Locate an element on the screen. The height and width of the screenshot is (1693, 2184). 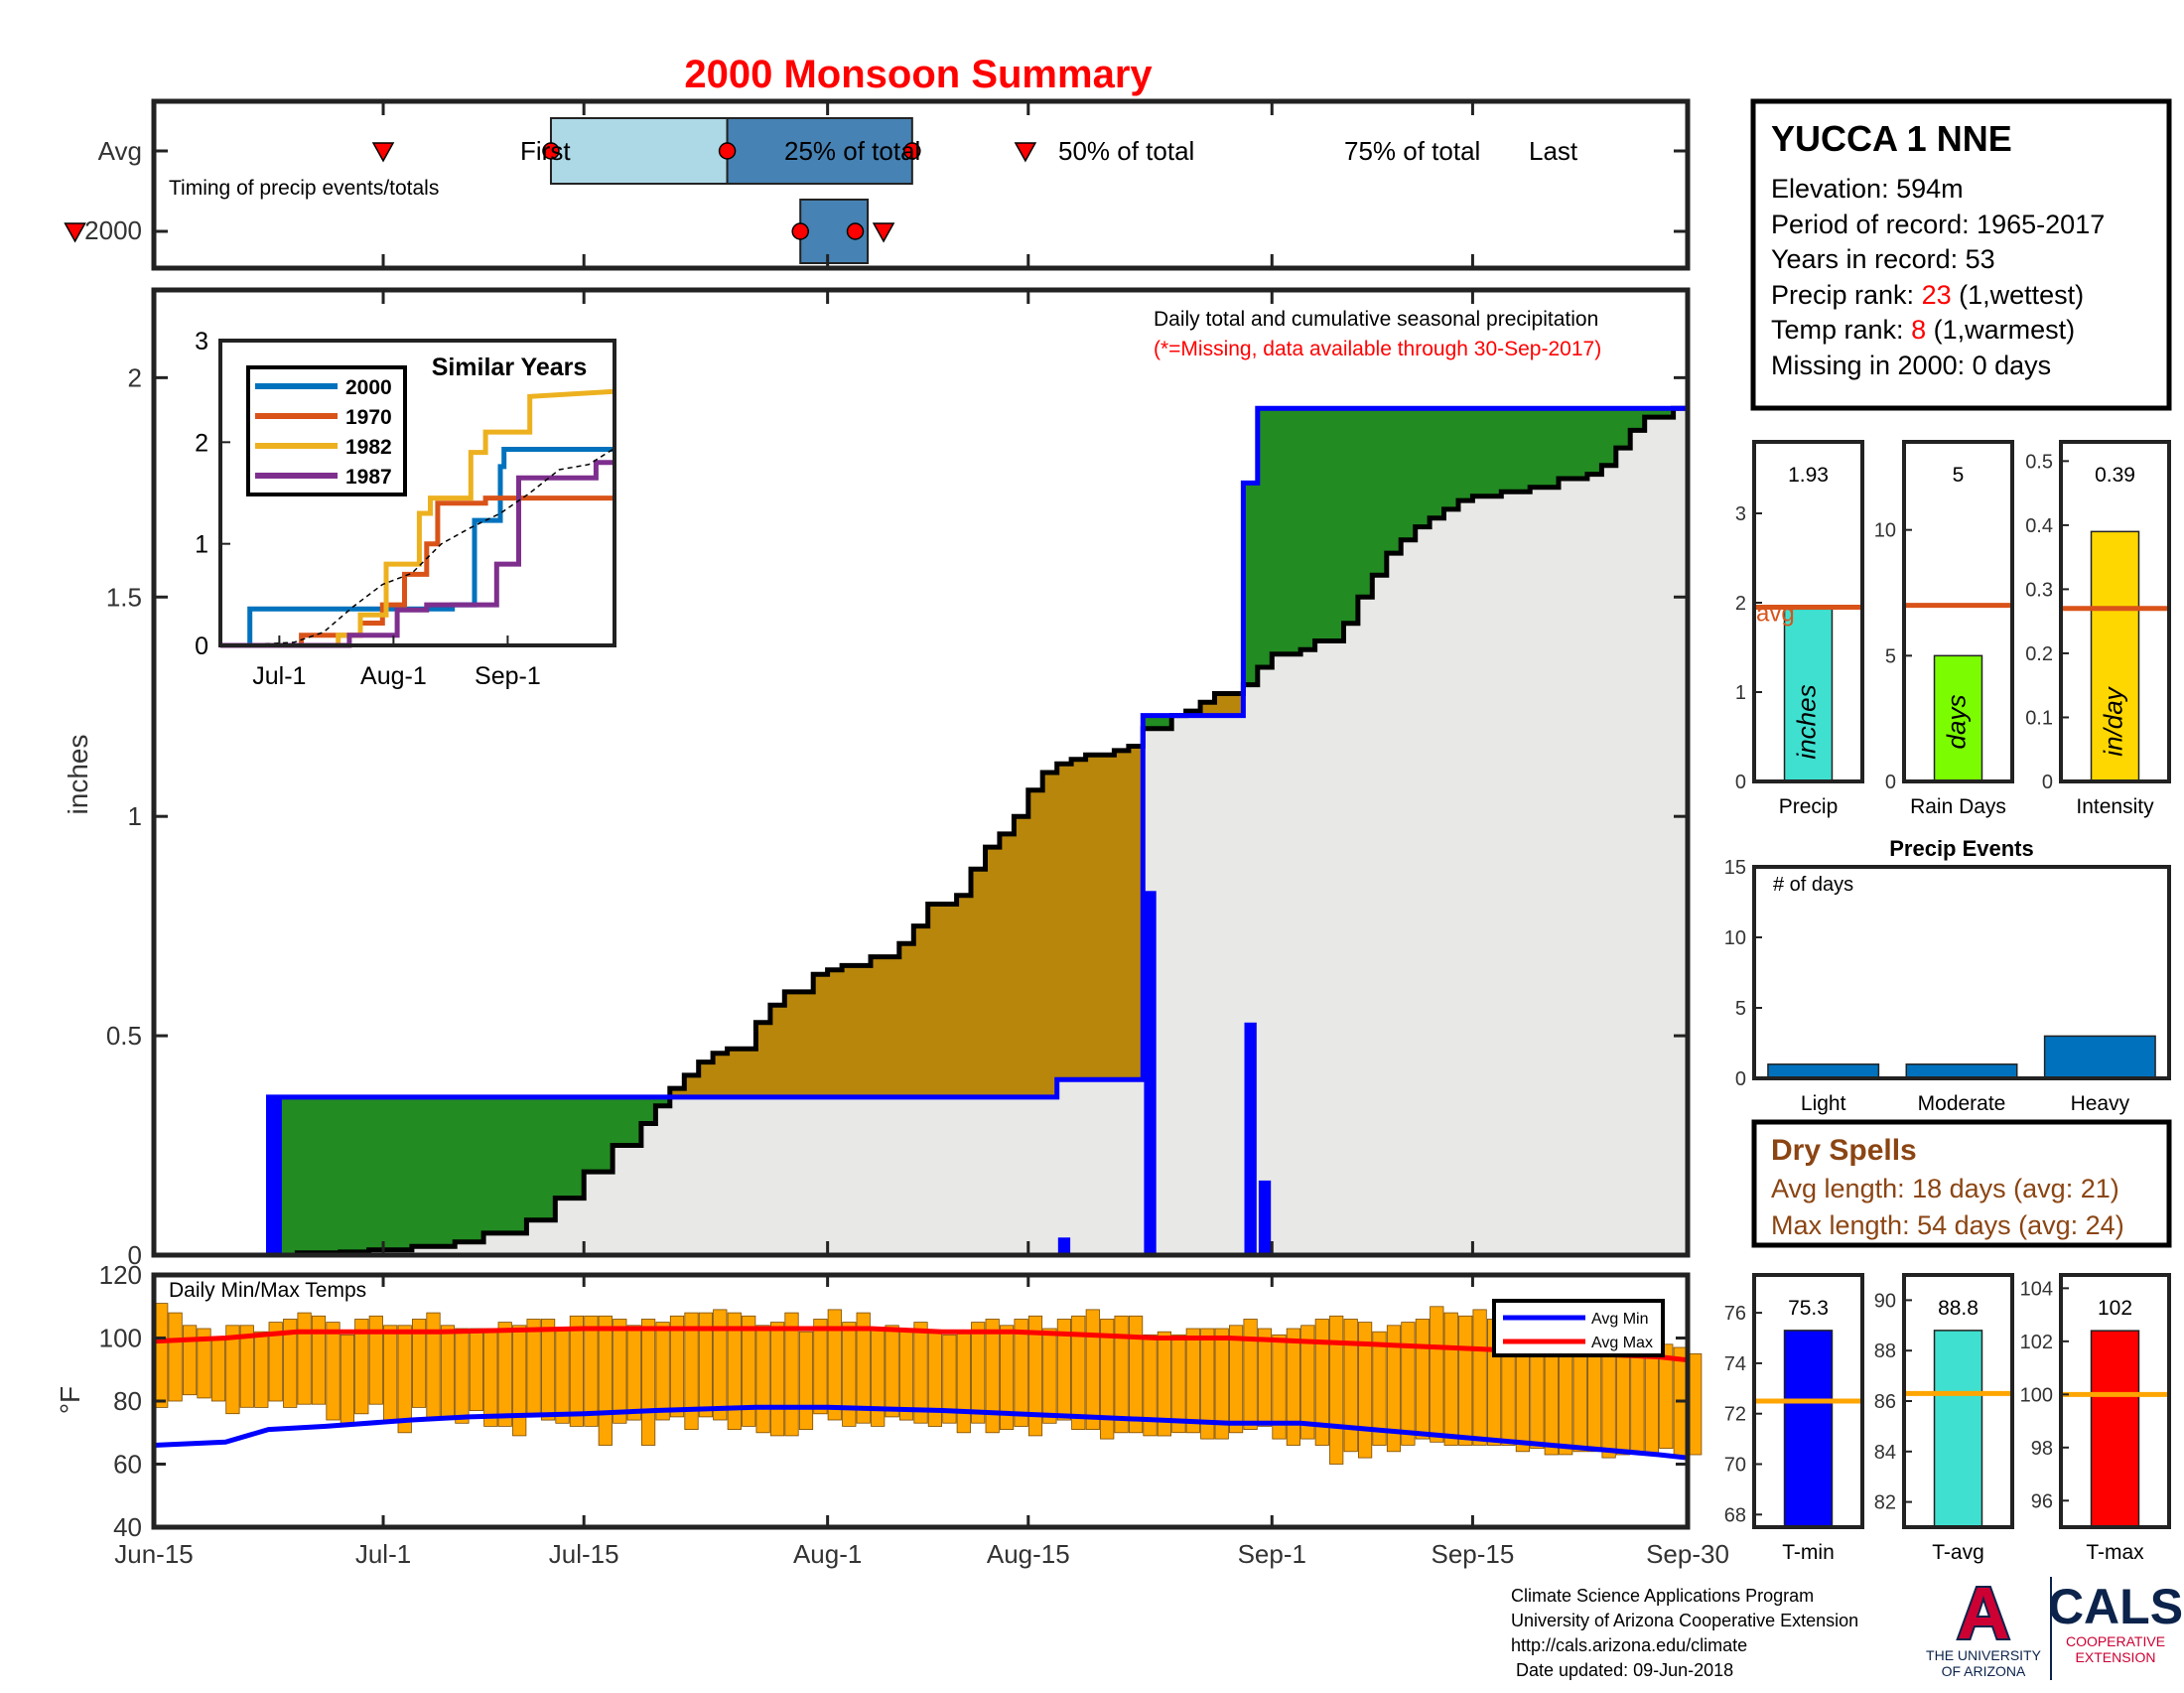
y-tick-label-t-min: 68 is located at coordinates (1735, 1515).